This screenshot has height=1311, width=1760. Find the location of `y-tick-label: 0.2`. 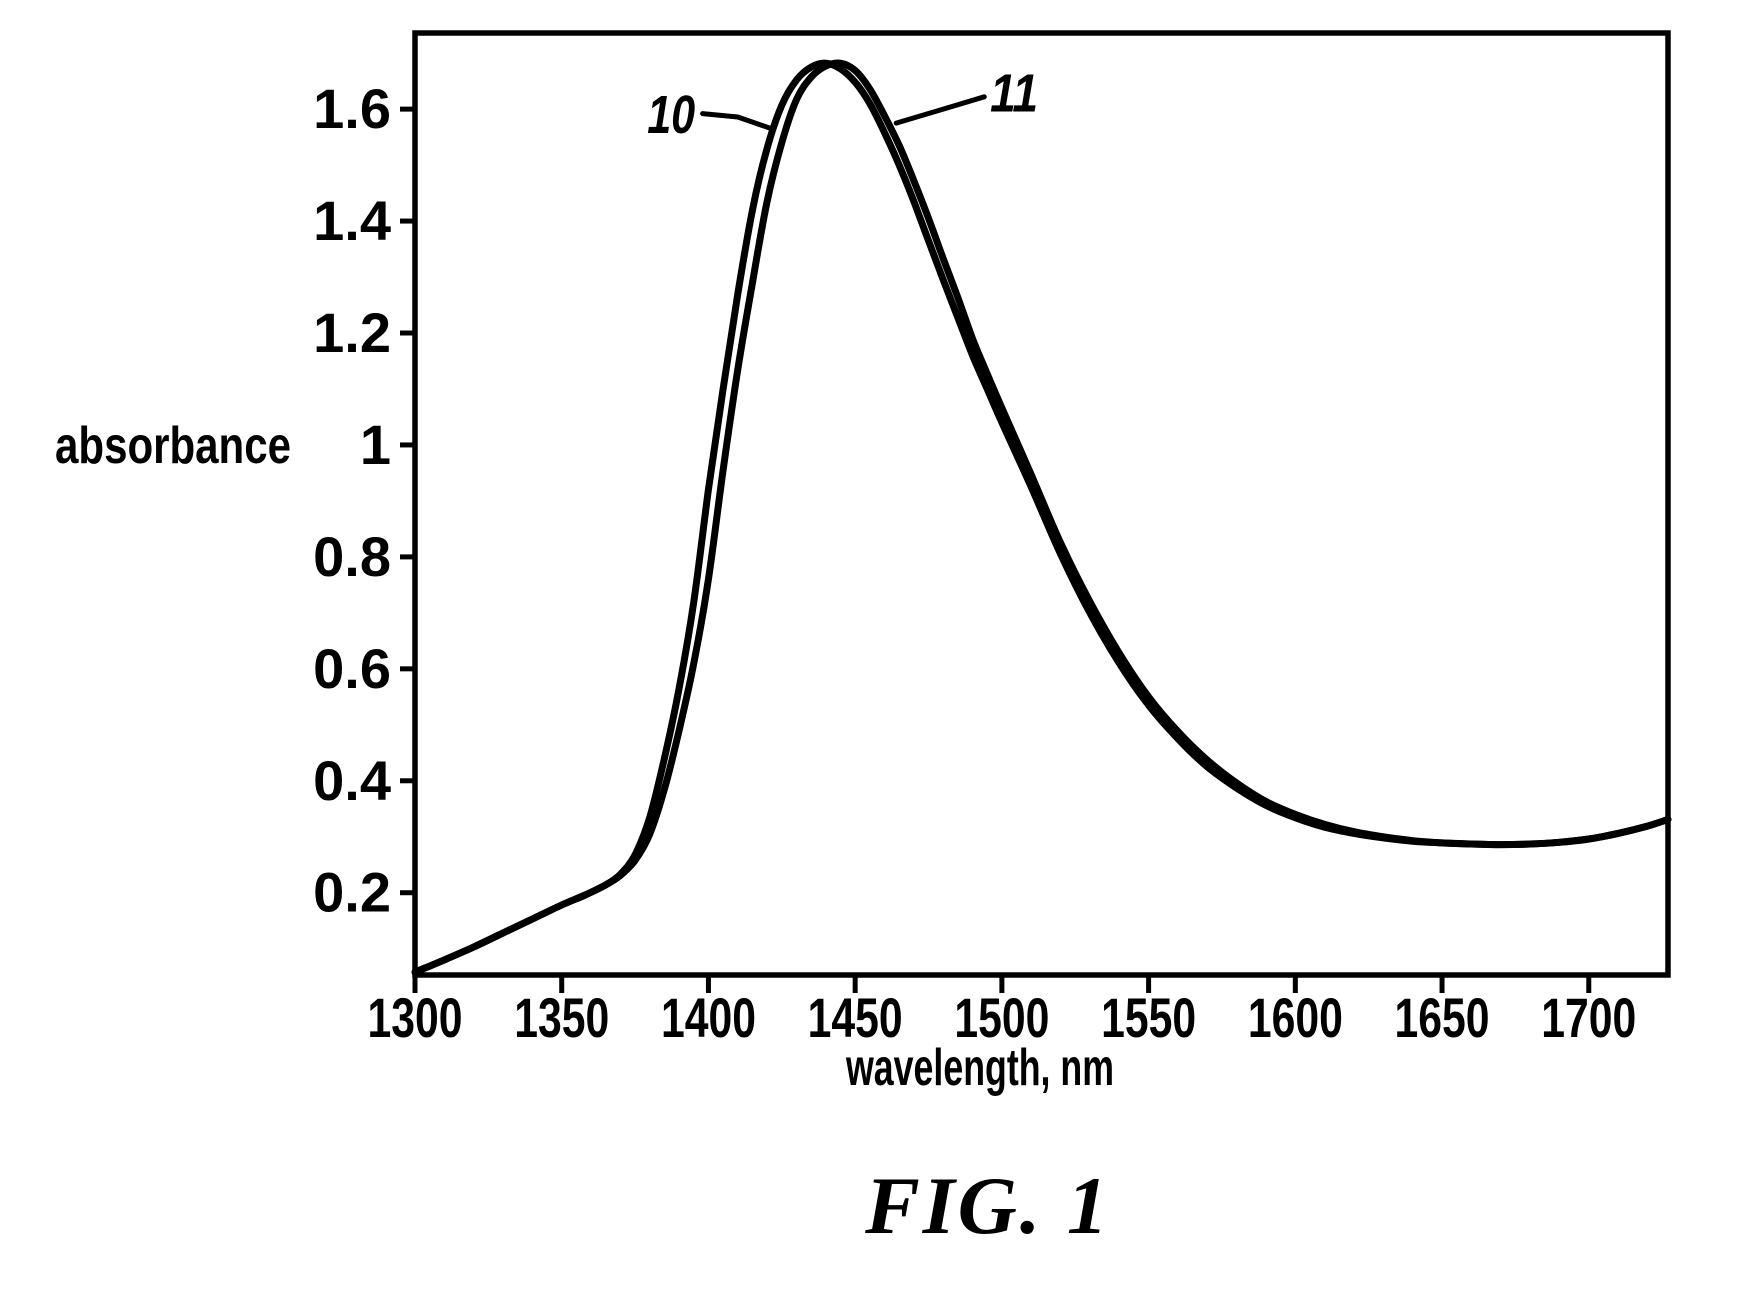

y-tick-label: 0.2 is located at coordinates (352, 892).